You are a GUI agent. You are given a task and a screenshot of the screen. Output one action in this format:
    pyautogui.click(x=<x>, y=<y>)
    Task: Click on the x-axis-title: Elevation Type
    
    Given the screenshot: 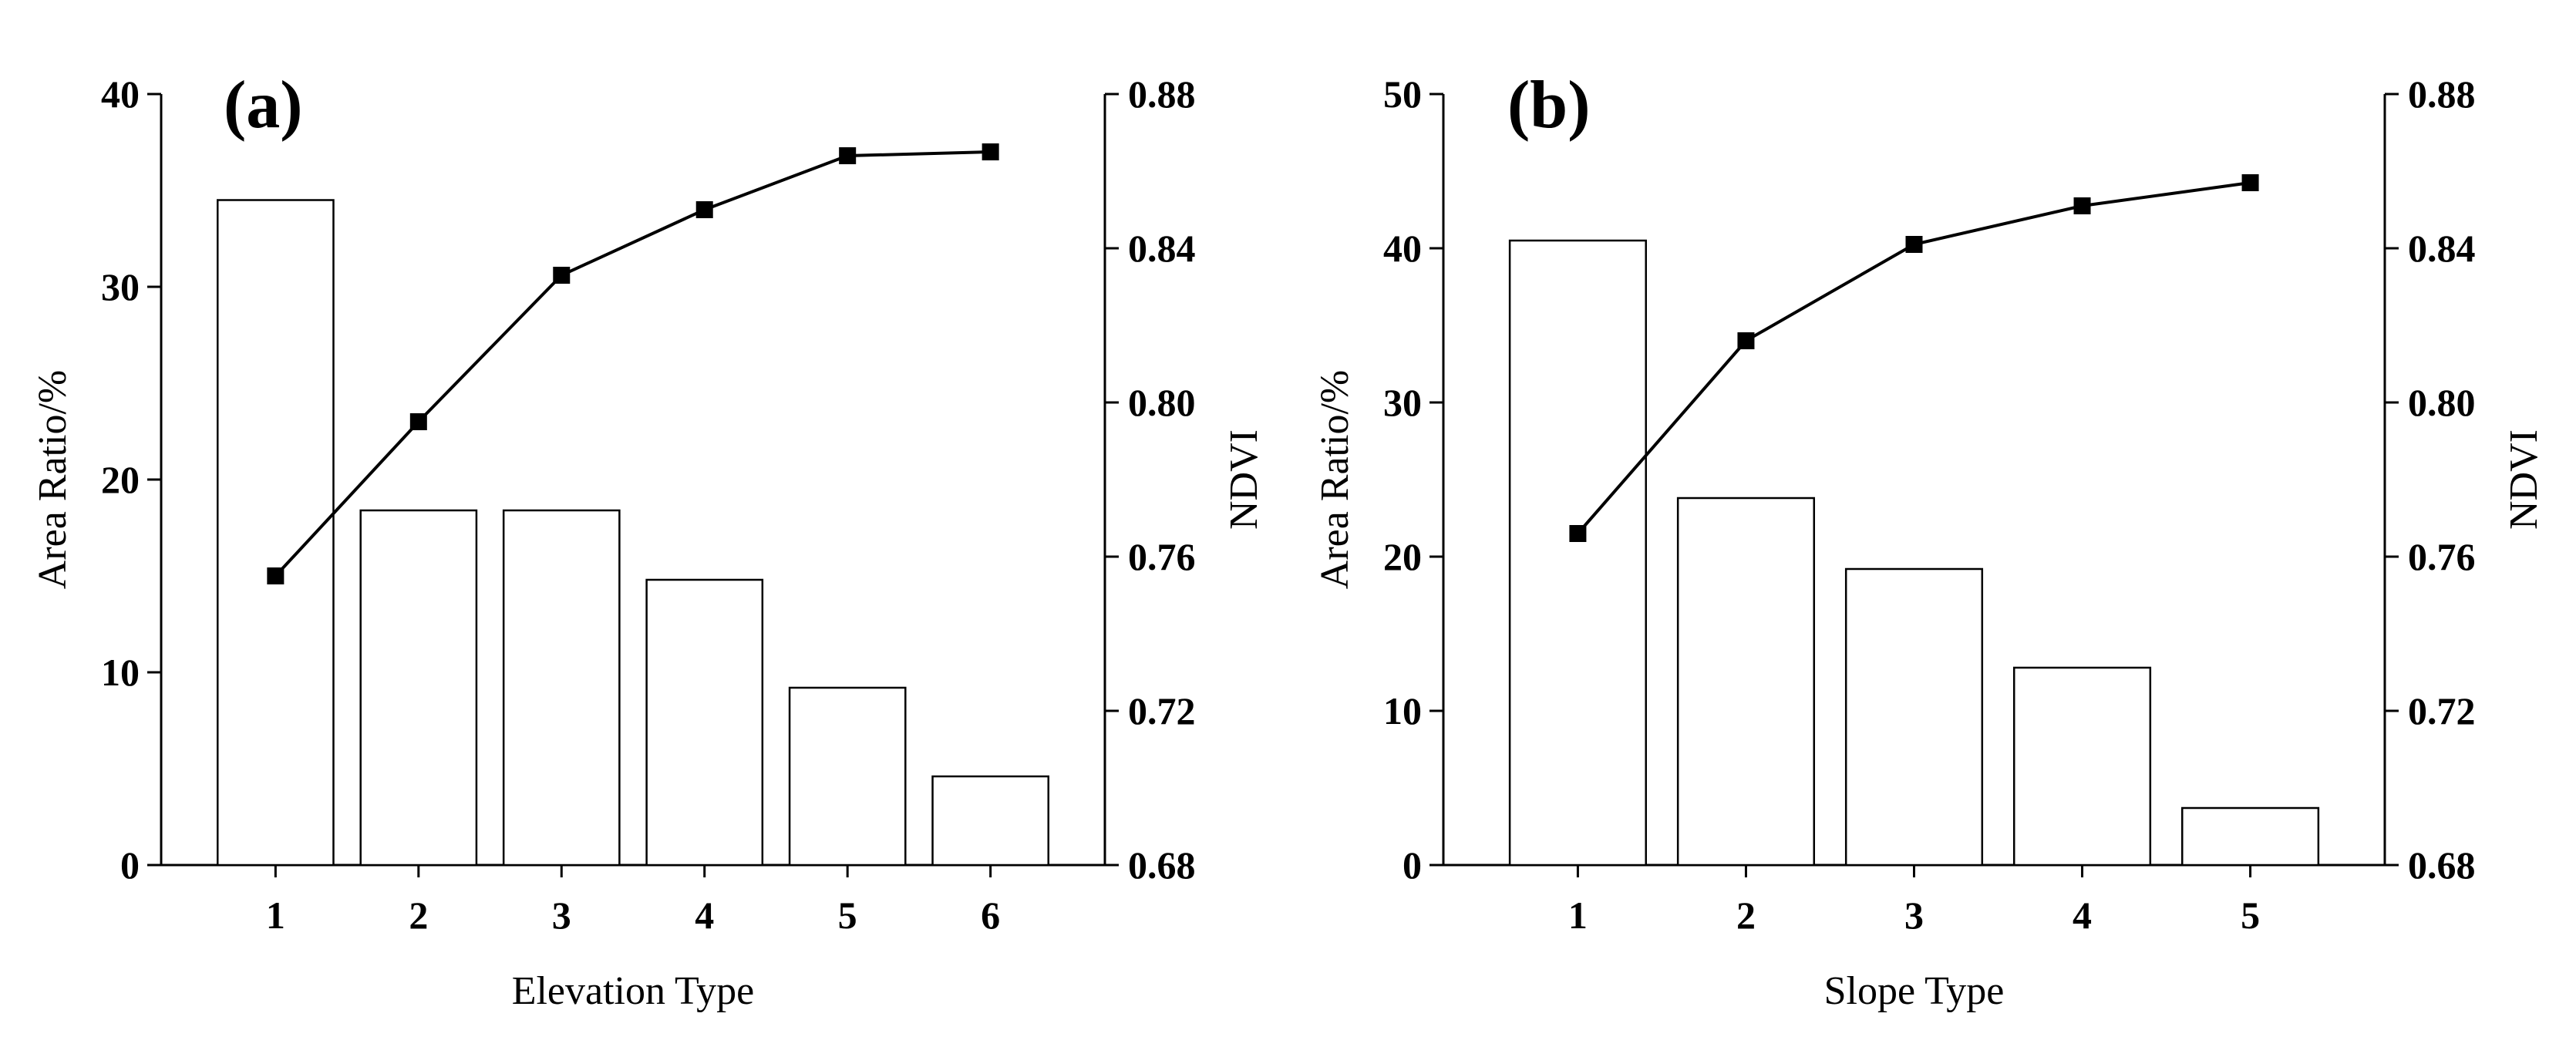 What is the action you would take?
    pyautogui.click(x=633, y=991)
    